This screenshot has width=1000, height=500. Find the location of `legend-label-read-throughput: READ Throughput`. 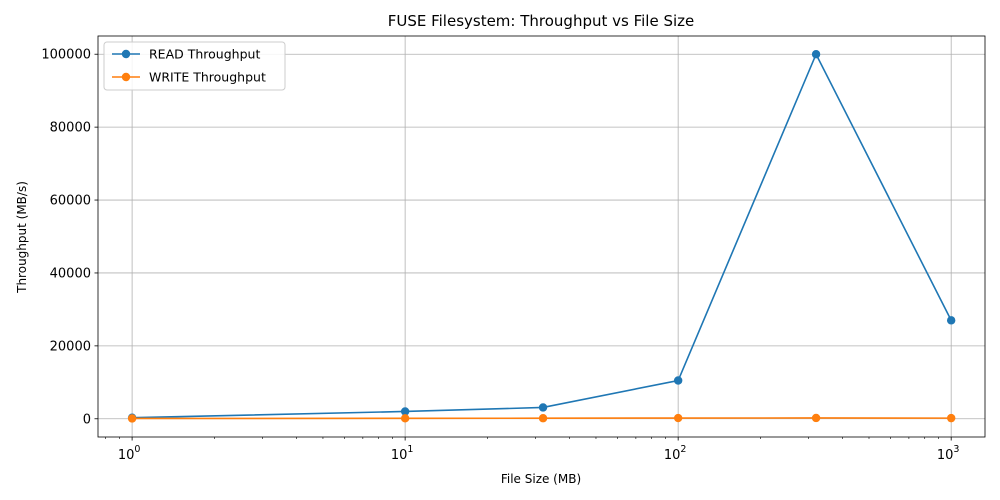

legend-label-read-throughput: READ Throughput is located at coordinates (204, 54).